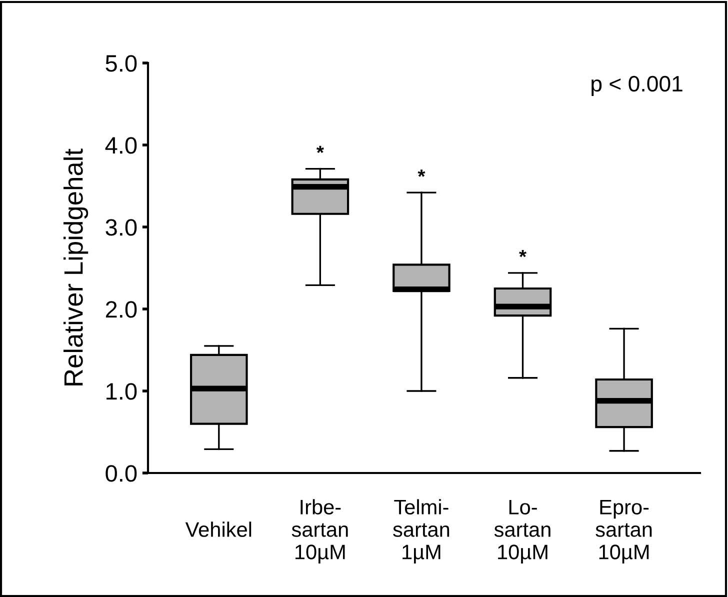  Describe the element at coordinates (522, 532) in the screenshot. I see `x-tick-label: Lo- sartan 10µM` at that location.